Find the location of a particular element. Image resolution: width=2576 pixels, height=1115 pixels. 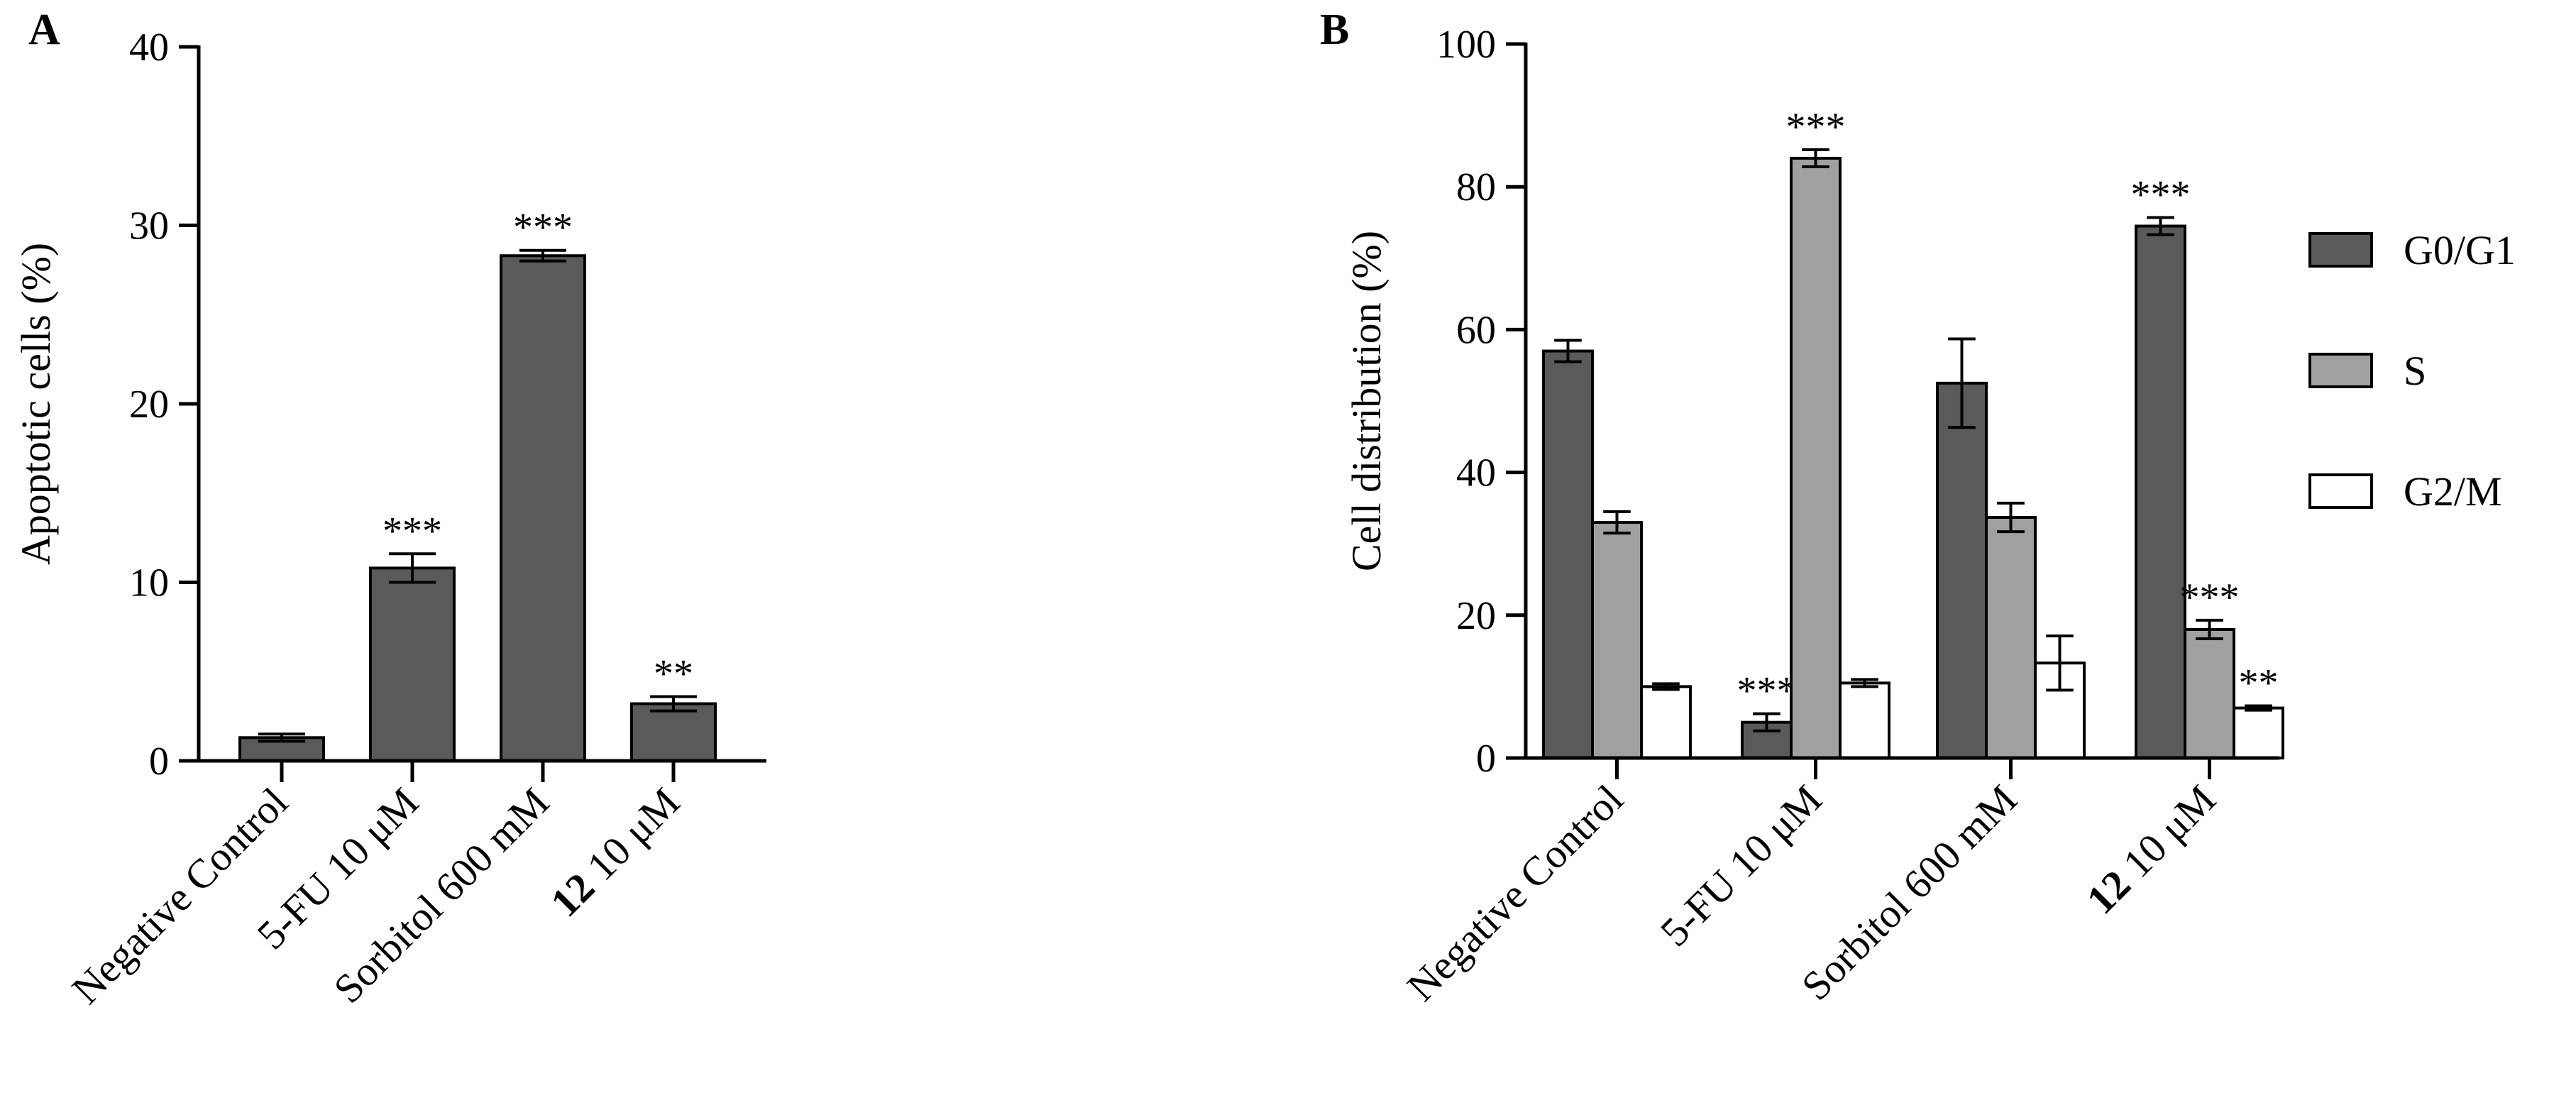

x-tick-label-text: 5-FU 10 μM is located at coordinates (1741, 865).